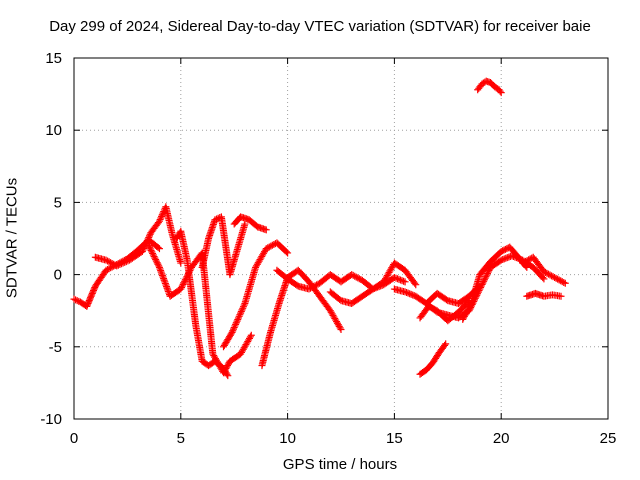 This screenshot has height=480, width=640. I want to click on series-track-o, so click(544, 270).